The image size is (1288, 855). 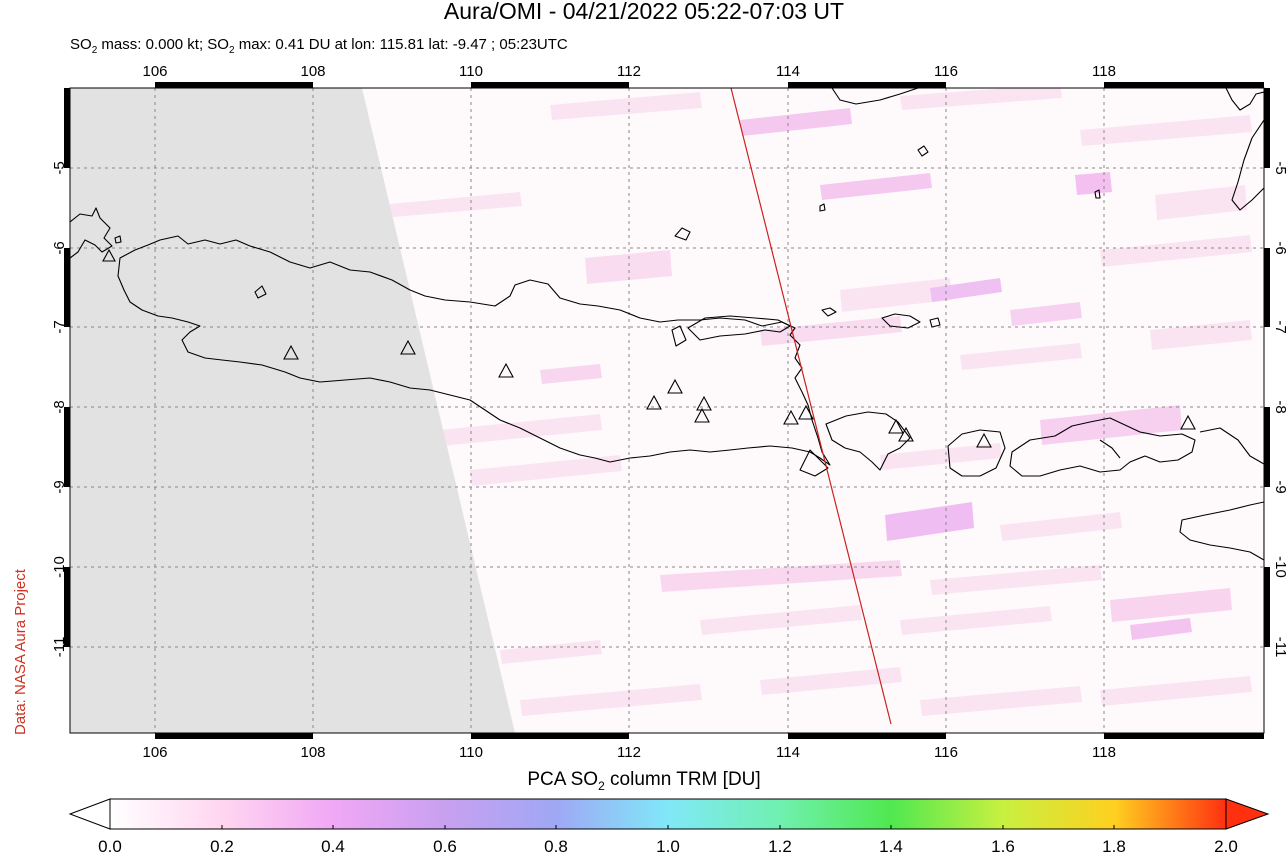 I want to click on orbit-track, so click(x=811, y=406).